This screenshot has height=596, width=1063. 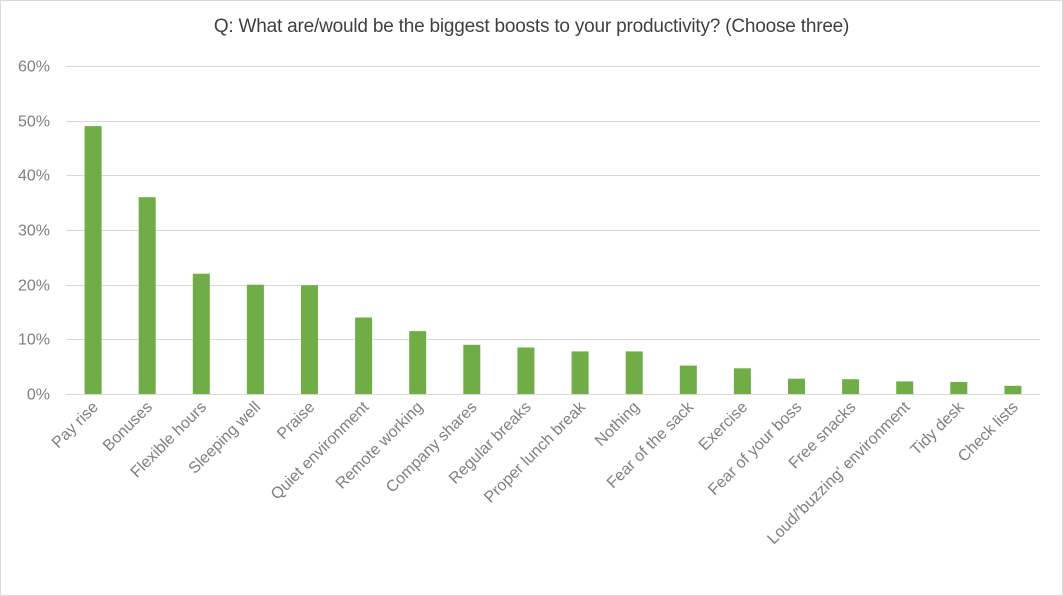 I want to click on x-category-label: Bonuses, so click(x=128, y=427).